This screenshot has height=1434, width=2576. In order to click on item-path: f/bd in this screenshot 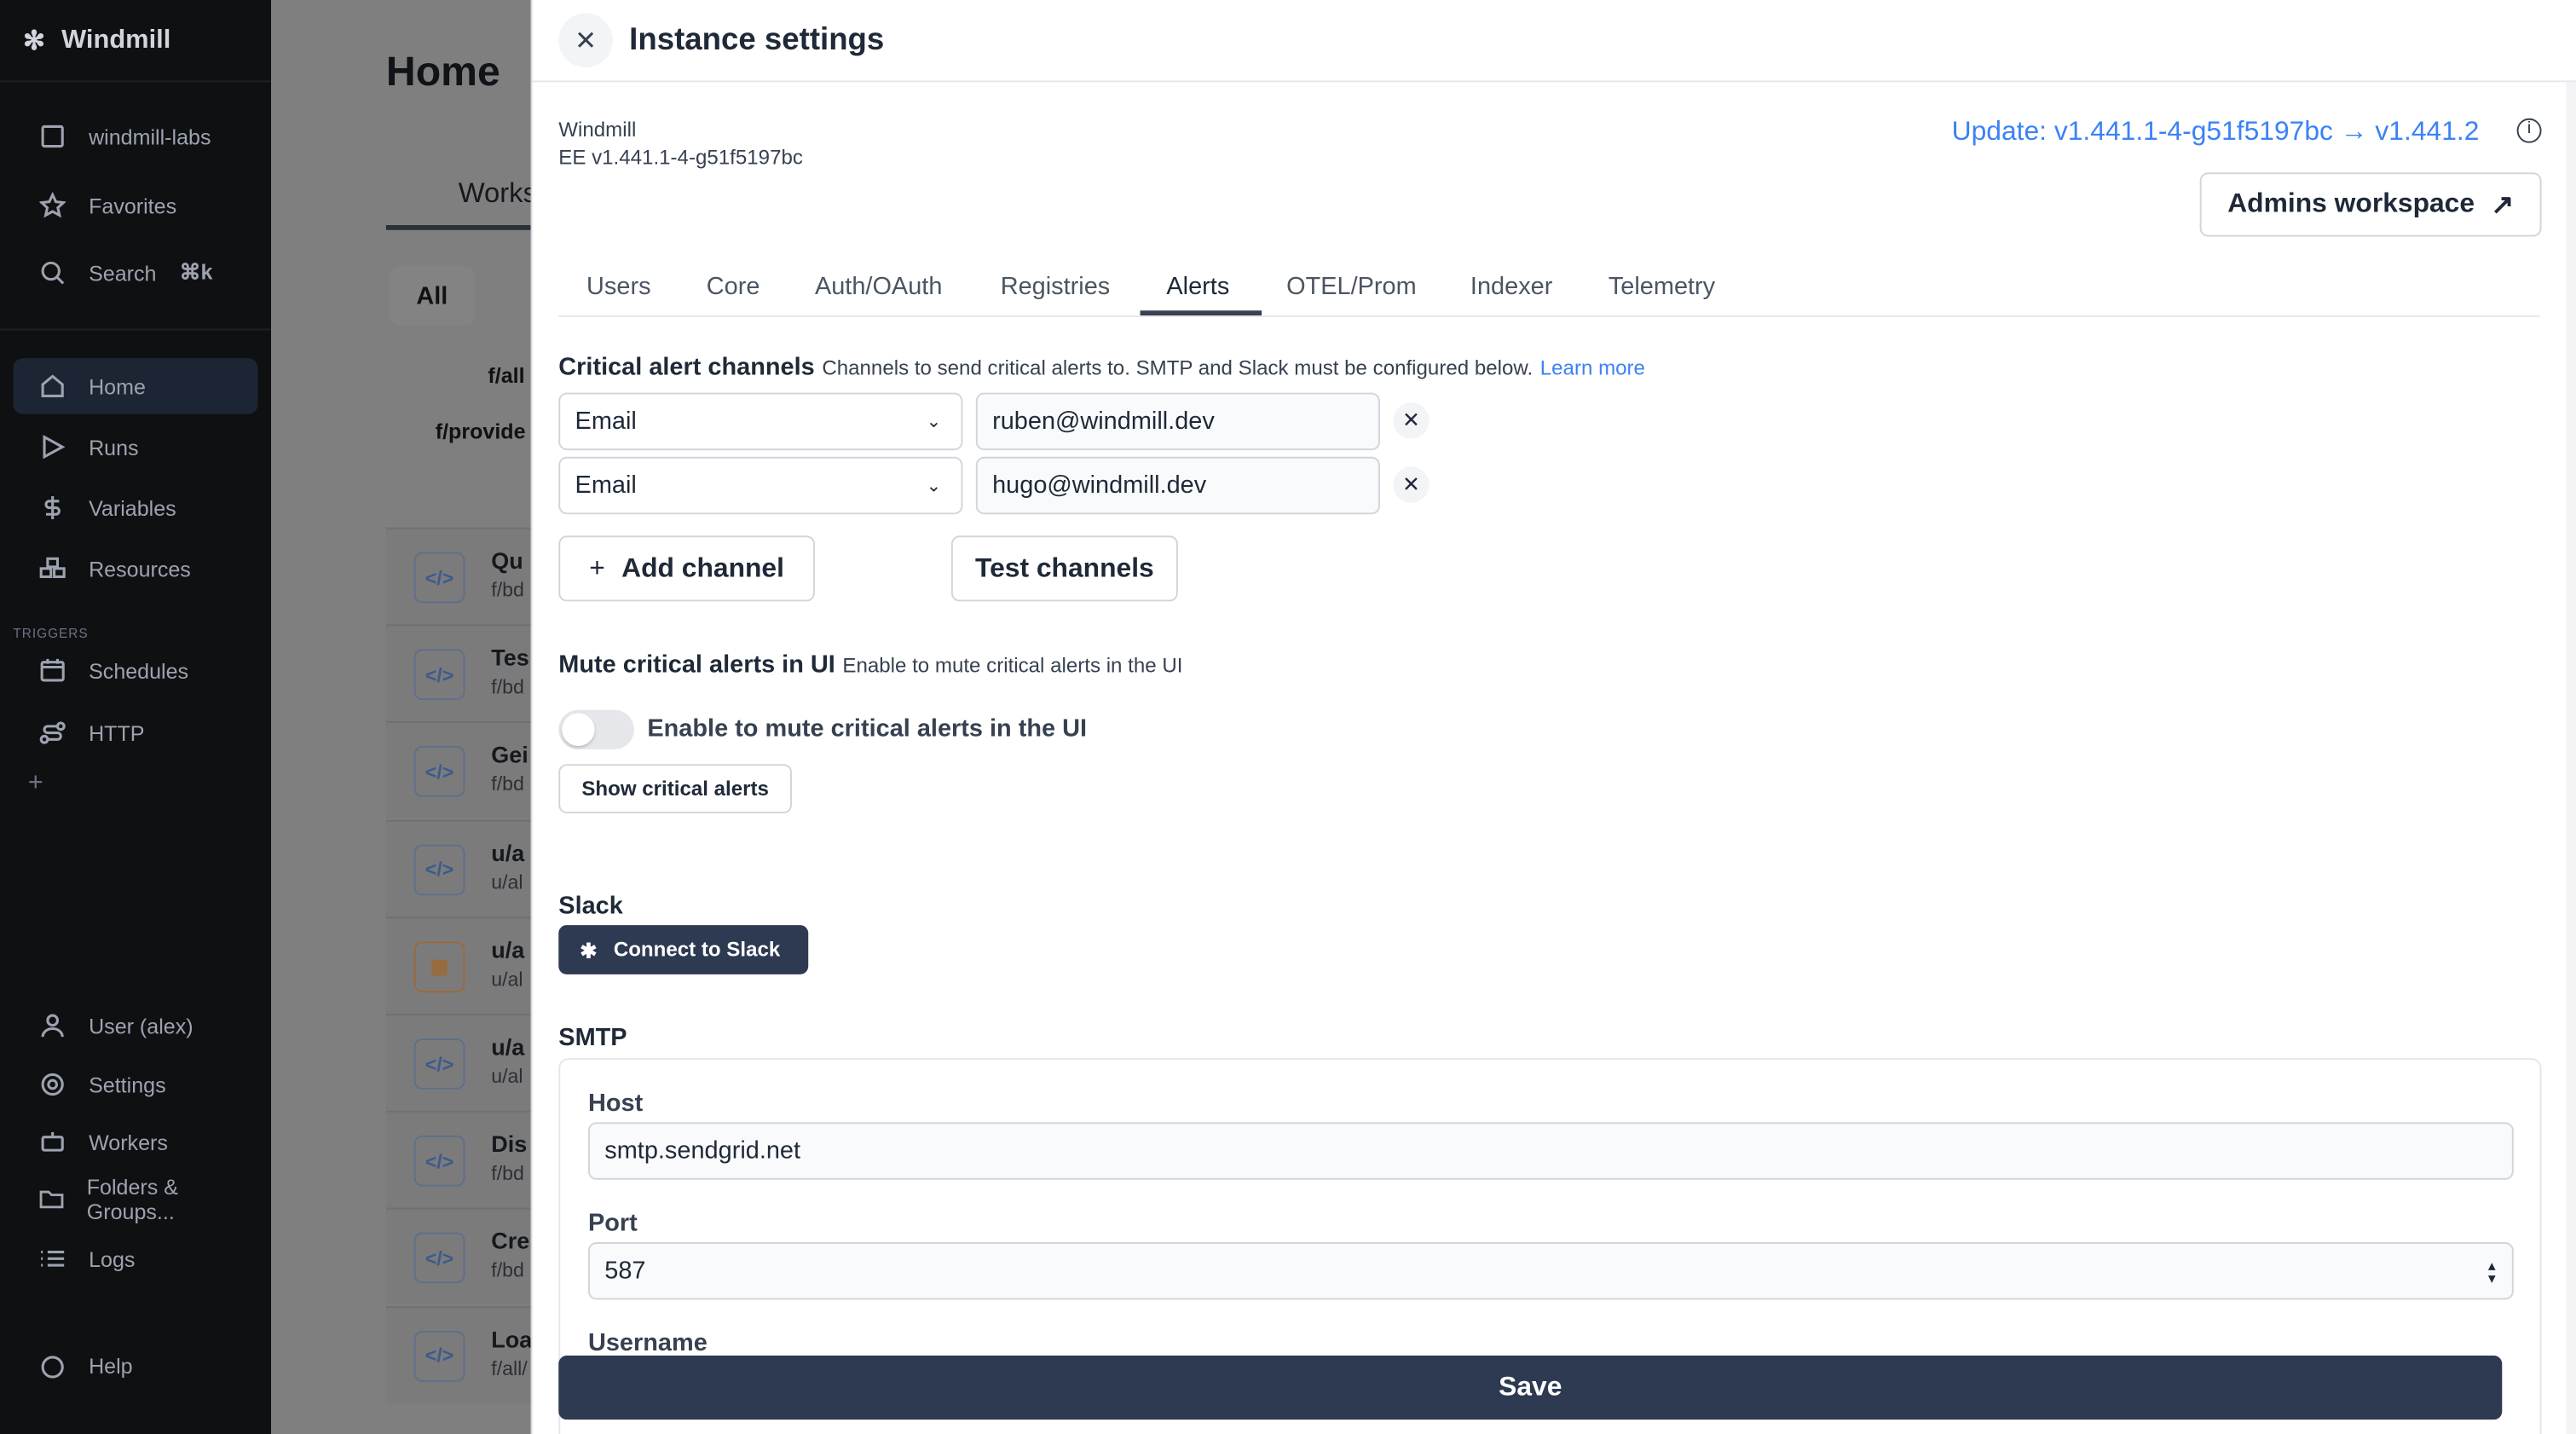, I will do `click(507, 687)`.